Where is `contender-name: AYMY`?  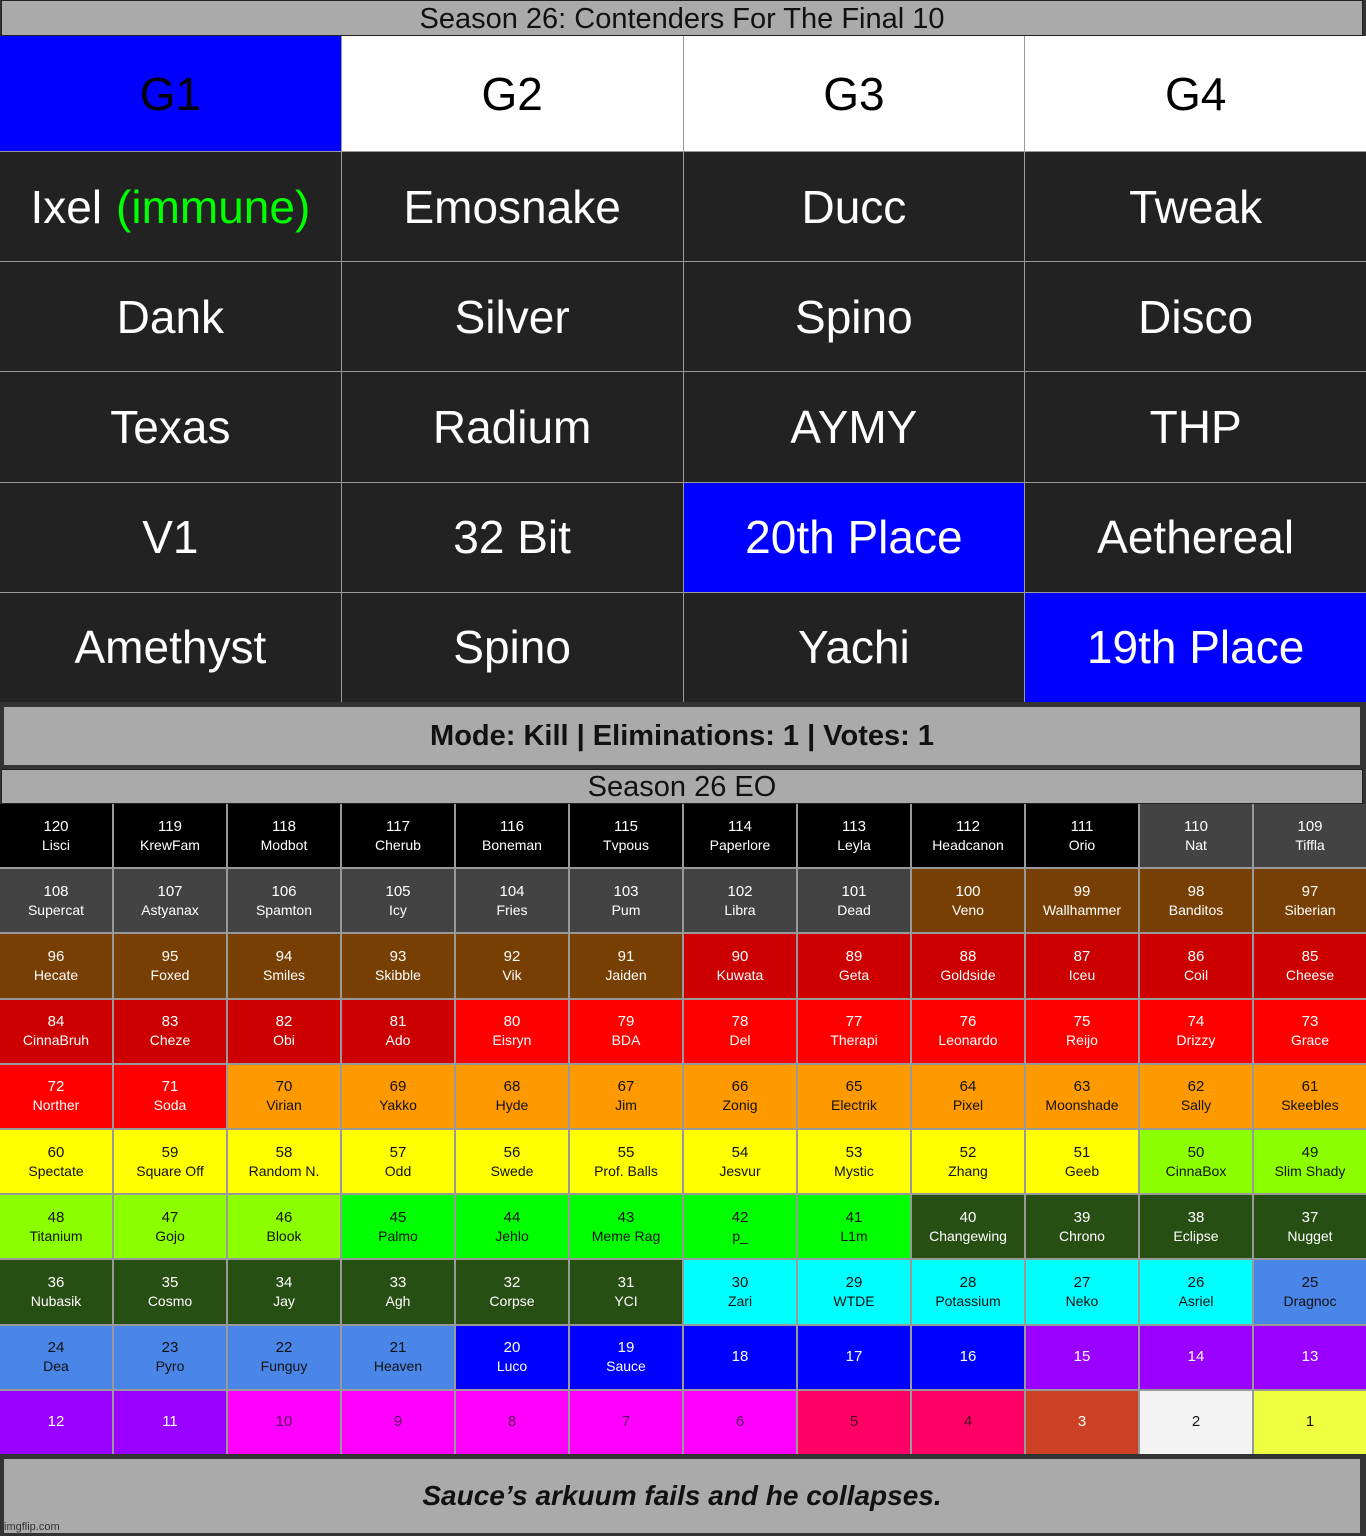 contender-name: AYMY is located at coordinates (854, 426).